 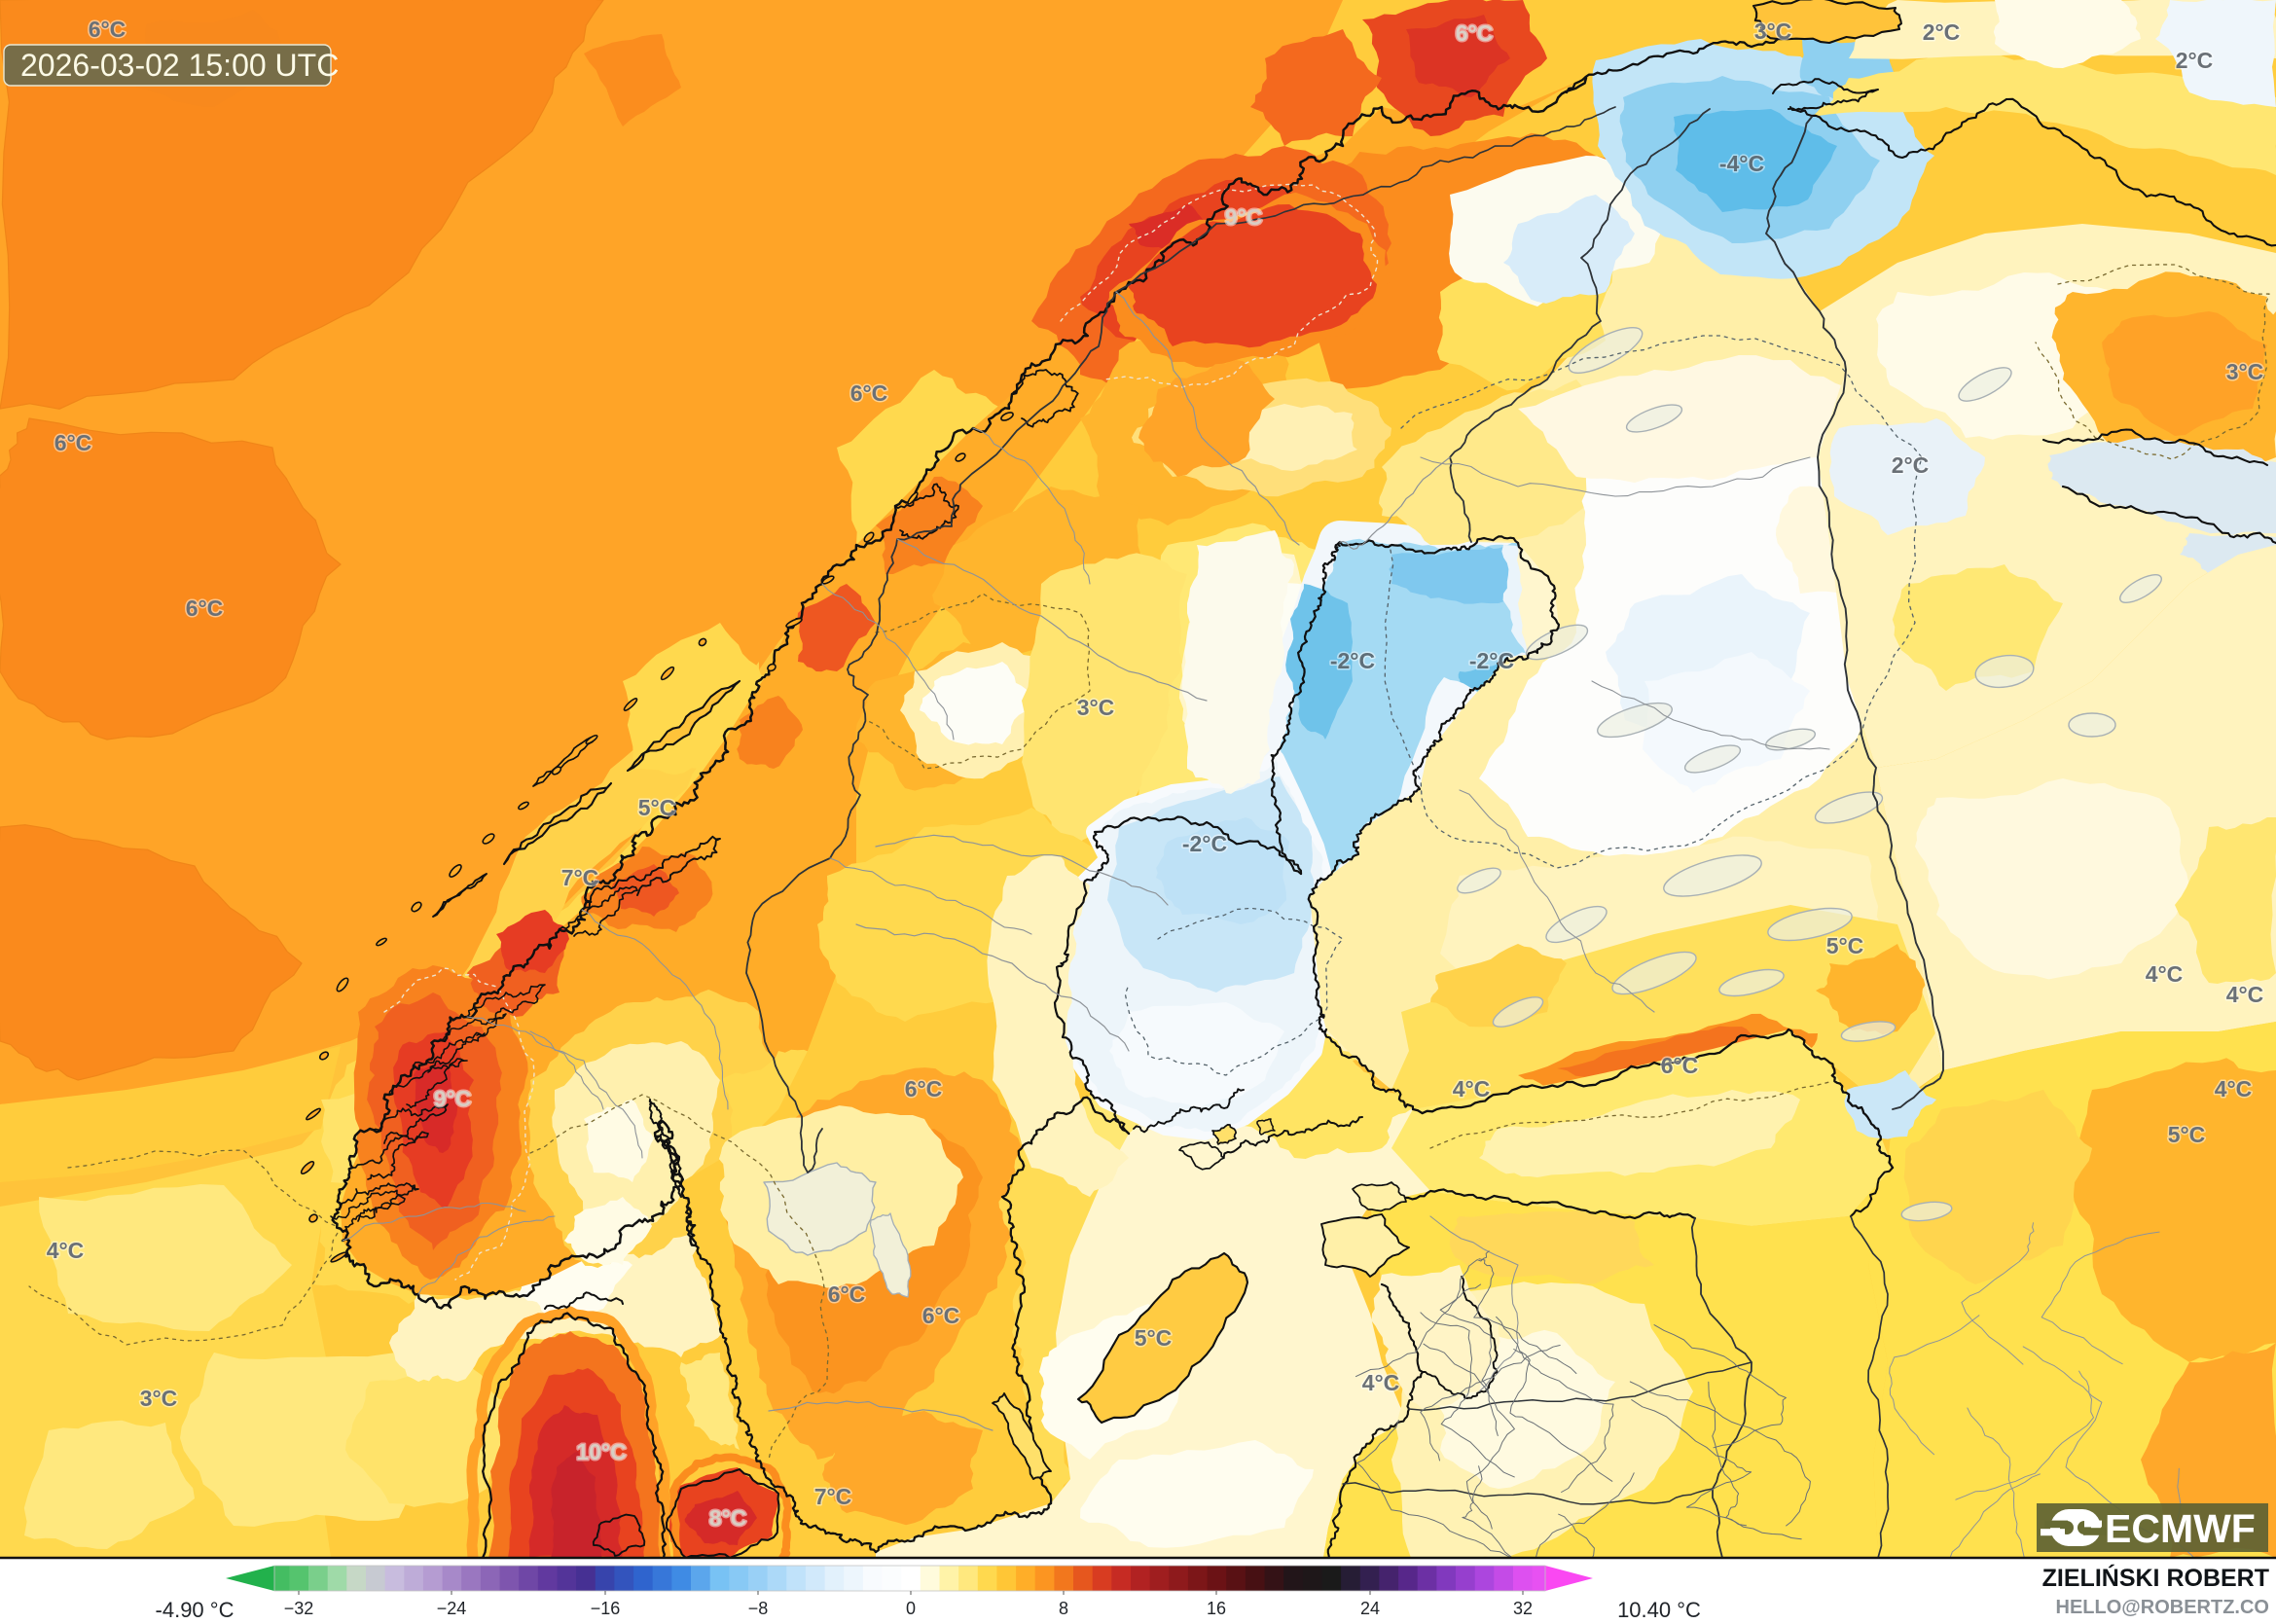 I want to click on svg-text: 16, so click(x=1216, y=1608).